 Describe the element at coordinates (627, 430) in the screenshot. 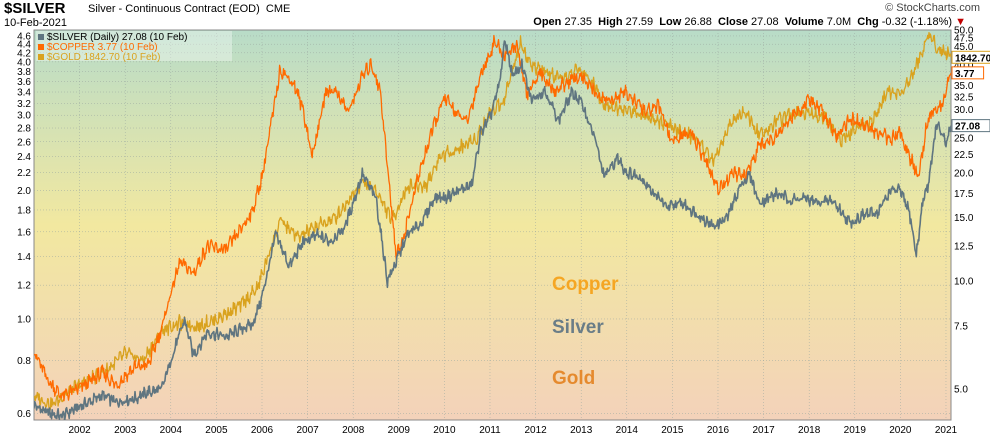

I see `x-tick-label: 2014` at that location.